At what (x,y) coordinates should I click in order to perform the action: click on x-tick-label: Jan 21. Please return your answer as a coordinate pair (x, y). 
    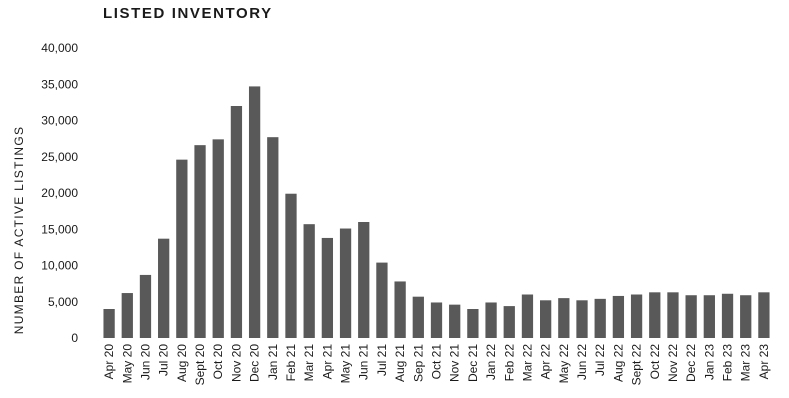
    Looking at the image, I should click on (273, 362).